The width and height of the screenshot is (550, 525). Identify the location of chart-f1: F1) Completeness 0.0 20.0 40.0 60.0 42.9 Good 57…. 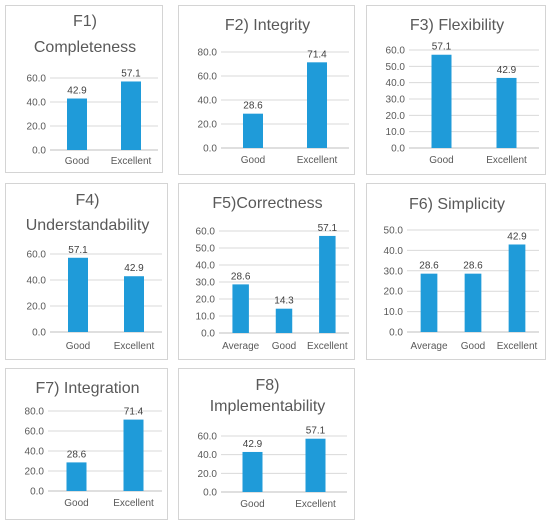
(92, 90).